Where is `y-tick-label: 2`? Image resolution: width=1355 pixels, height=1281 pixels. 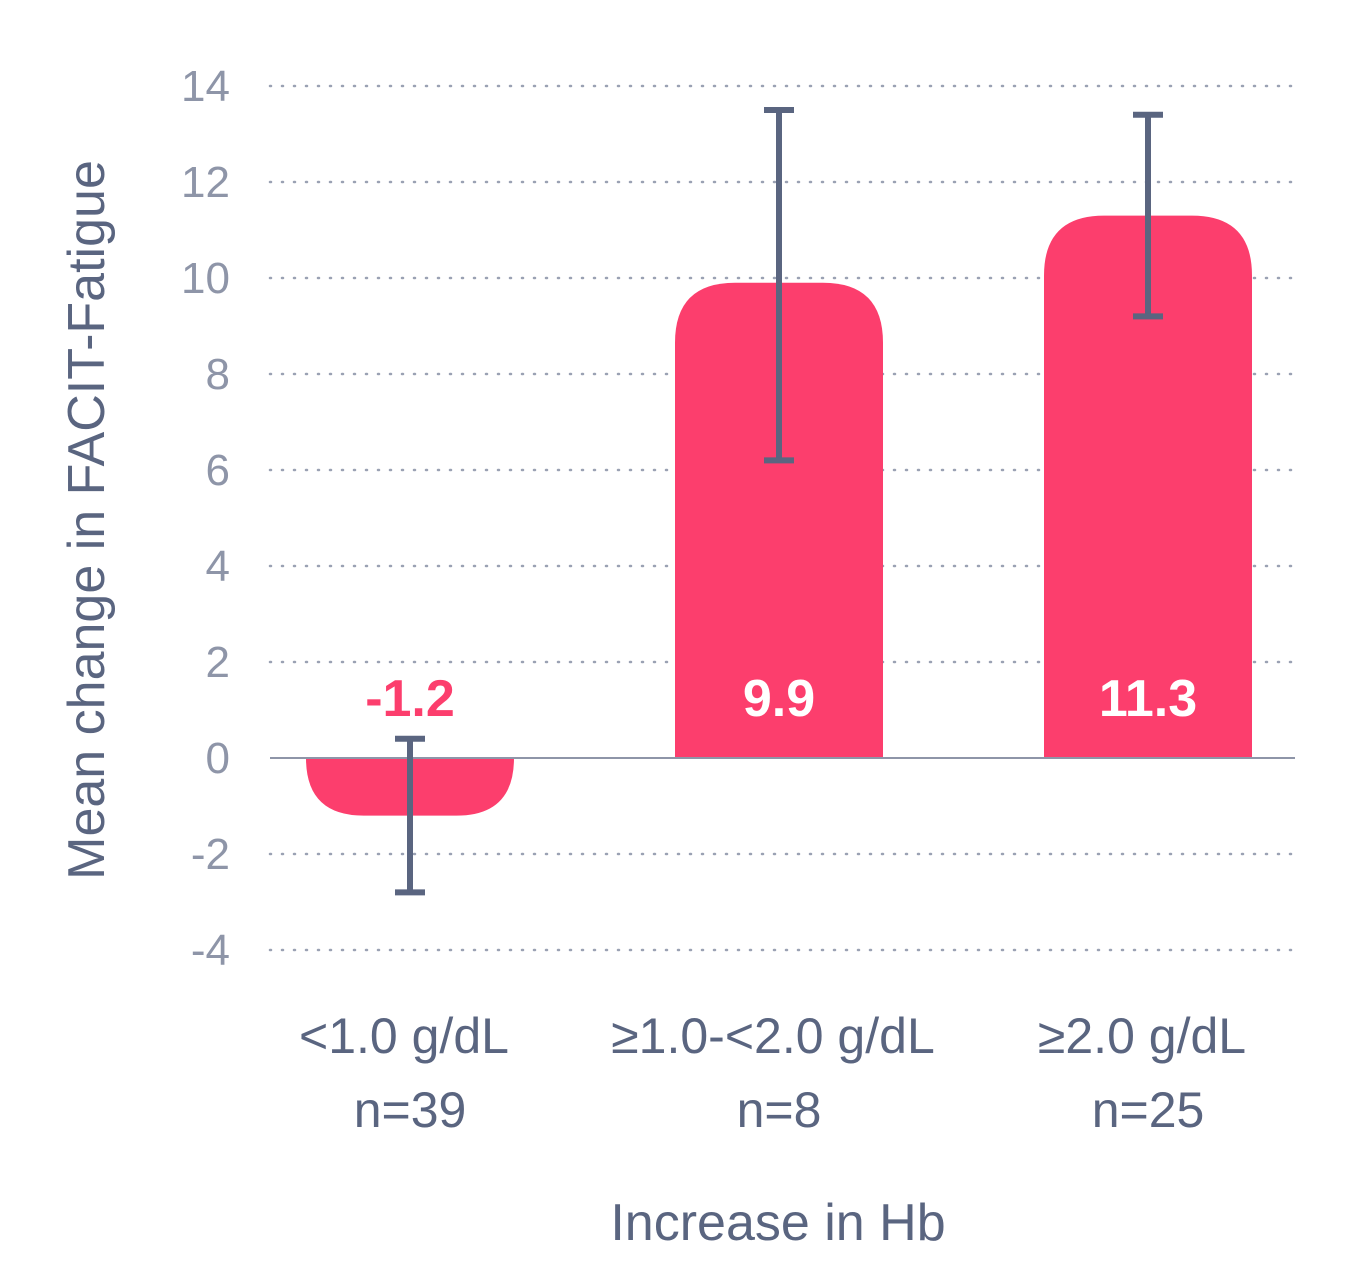
y-tick-label: 2 is located at coordinates (218, 662).